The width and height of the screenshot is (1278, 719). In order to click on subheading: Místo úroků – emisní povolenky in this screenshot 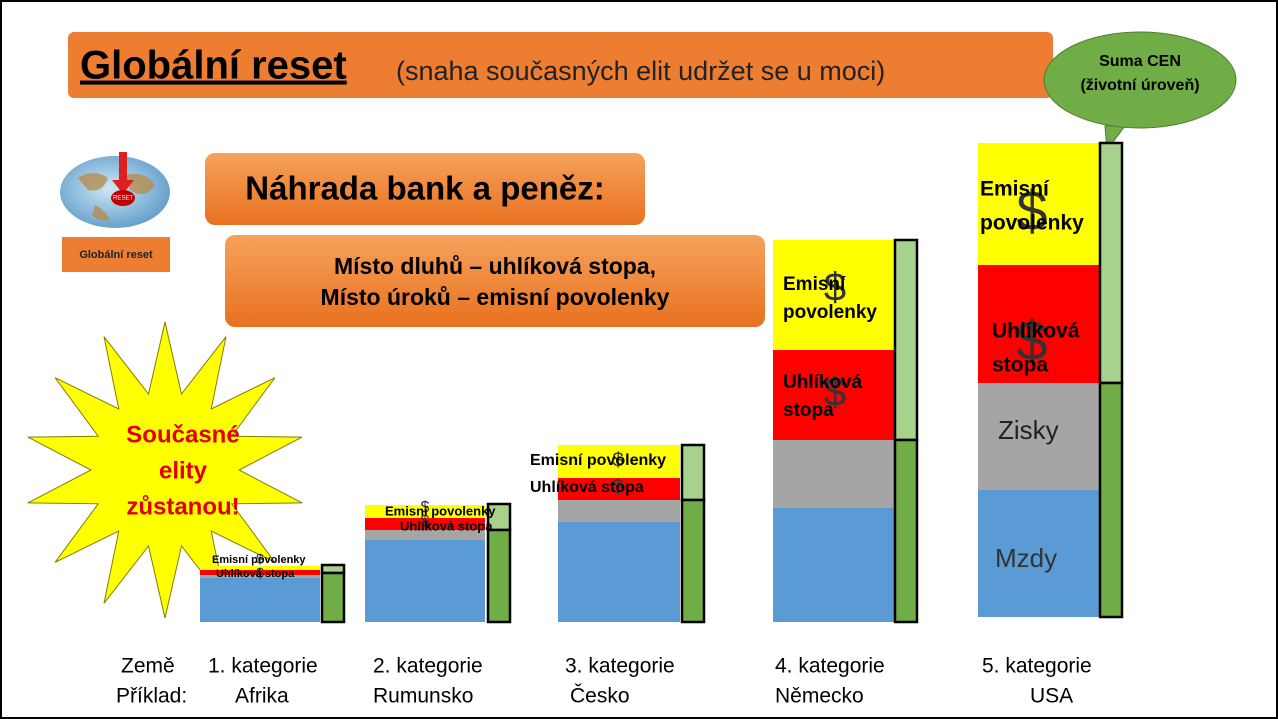, I will do `click(495, 297)`.